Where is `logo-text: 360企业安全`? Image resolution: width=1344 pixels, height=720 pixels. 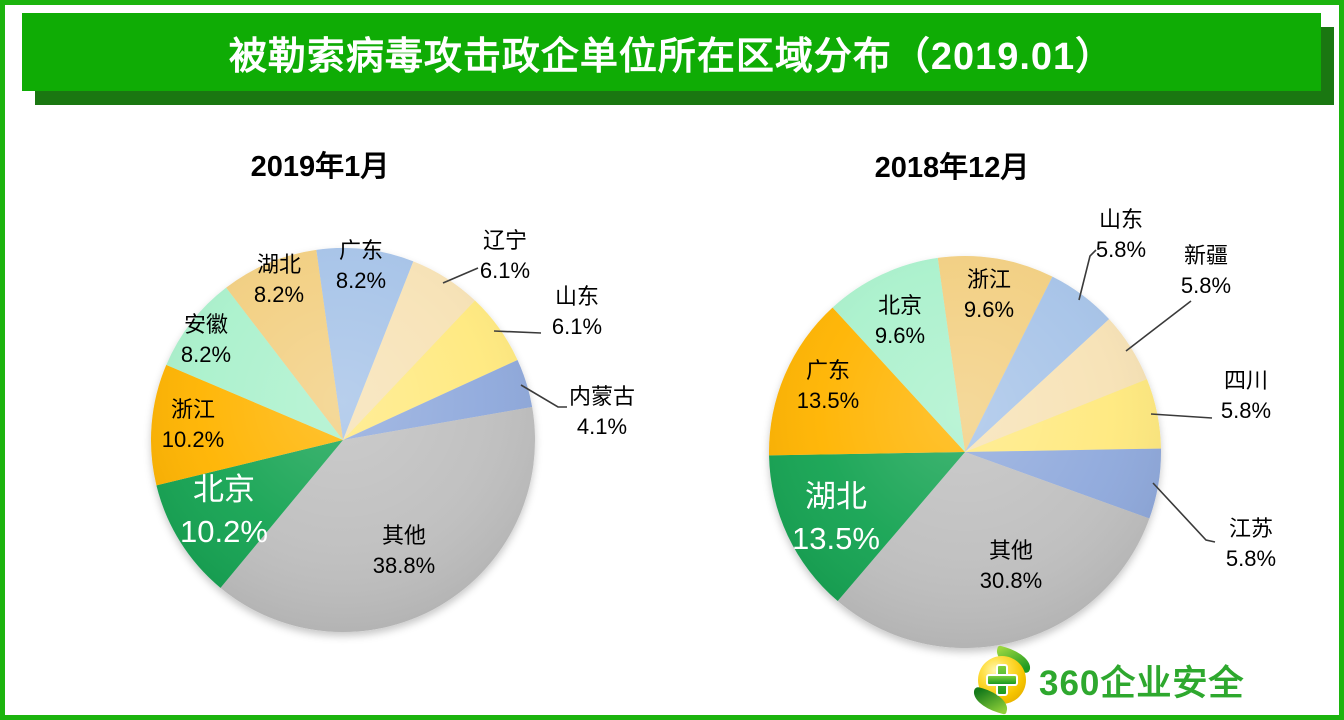 logo-text: 360企业安全 is located at coordinates (1142, 683).